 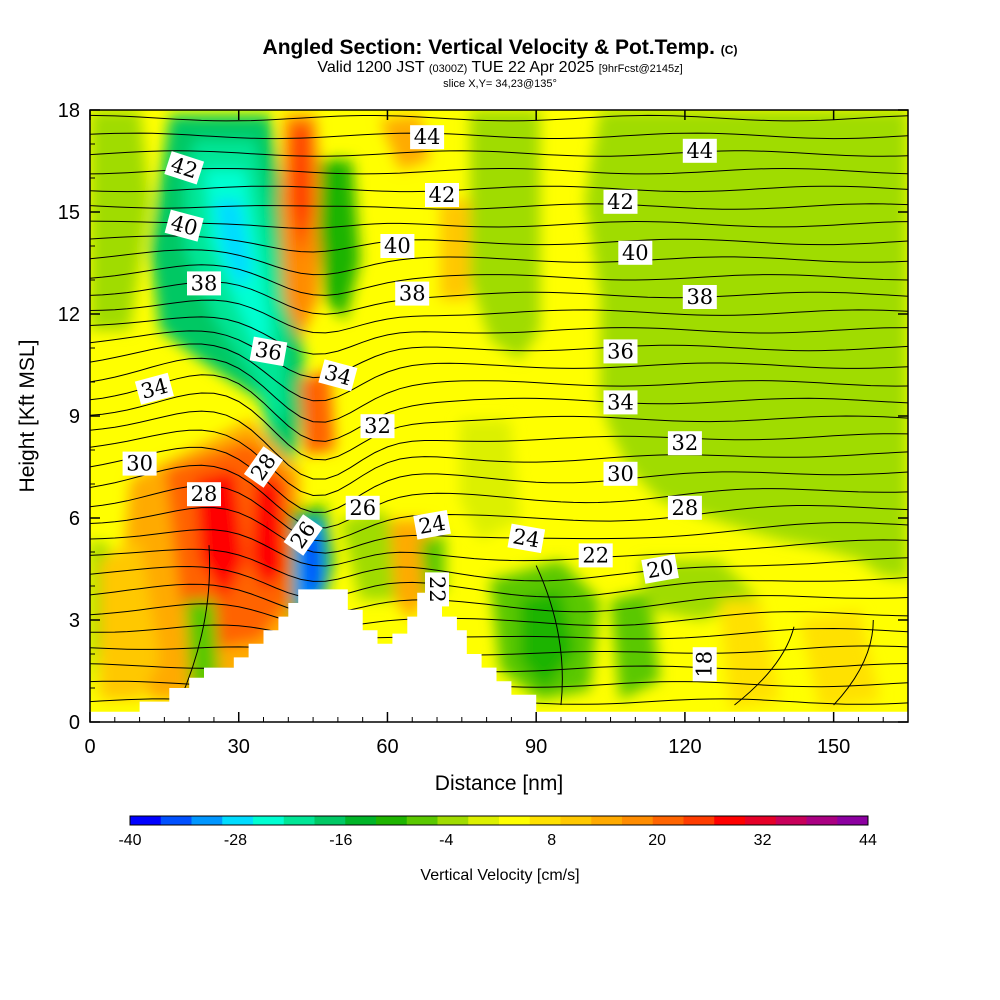 I want to click on contour-label: 24, so click(x=432, y=525).